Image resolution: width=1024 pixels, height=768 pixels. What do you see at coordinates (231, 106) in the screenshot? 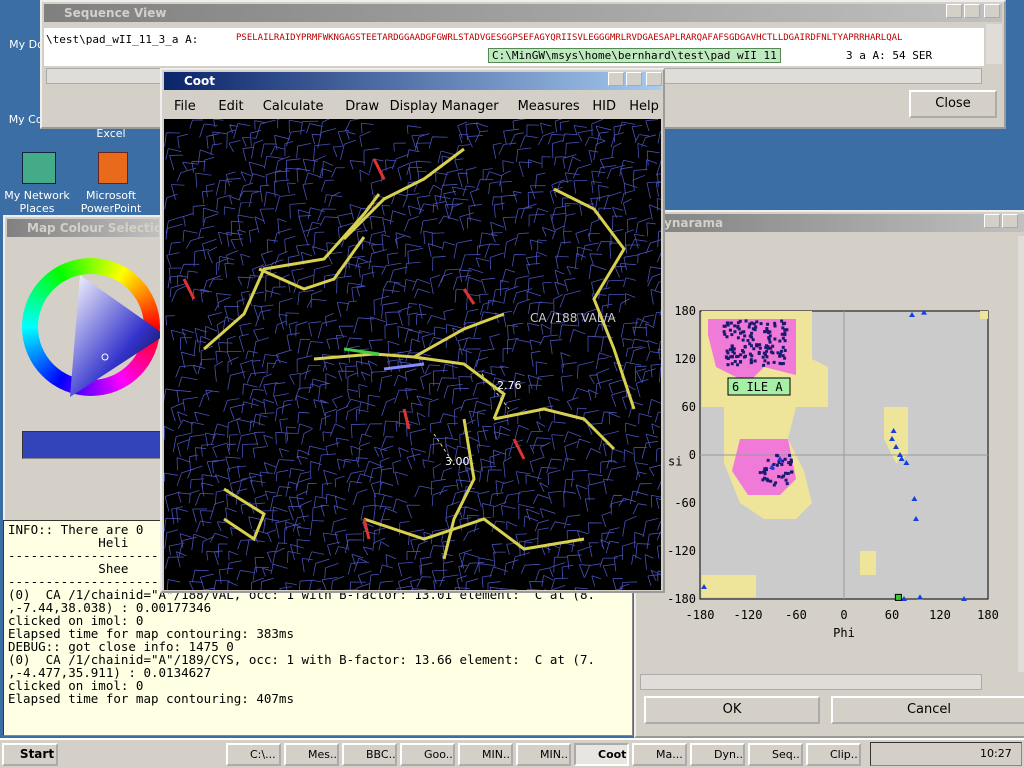
I see `menu-item: Edit` at bounding box center [231, 106].